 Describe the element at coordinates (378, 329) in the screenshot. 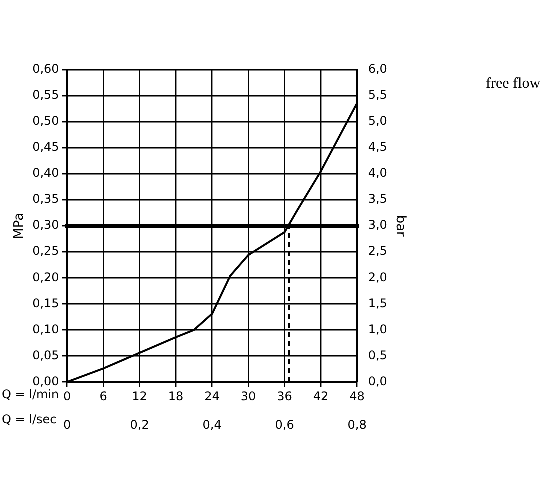

I see `y2-tick-label: 1,0` at that location.